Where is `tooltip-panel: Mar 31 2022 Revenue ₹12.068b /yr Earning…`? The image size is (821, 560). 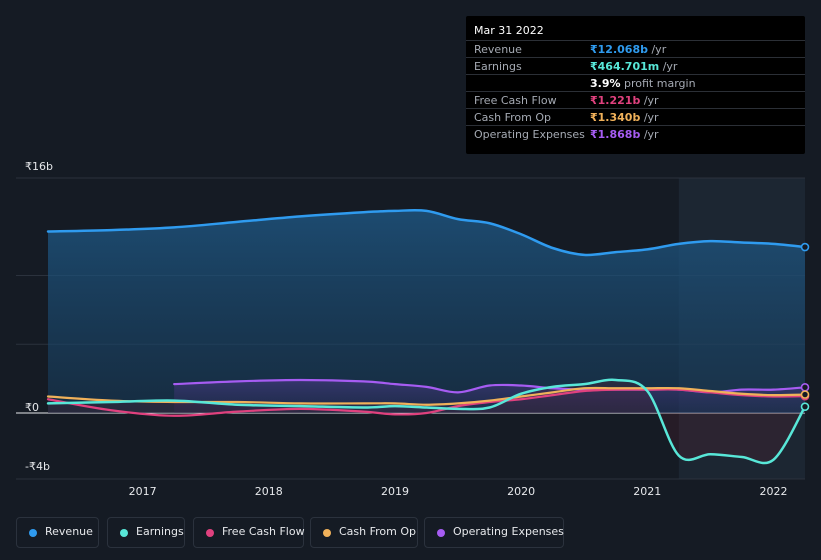 tooltip-panel: Mar 31 2022 Revenue ₹12.068b /yr Earning… is located at coordinates (635, 85).